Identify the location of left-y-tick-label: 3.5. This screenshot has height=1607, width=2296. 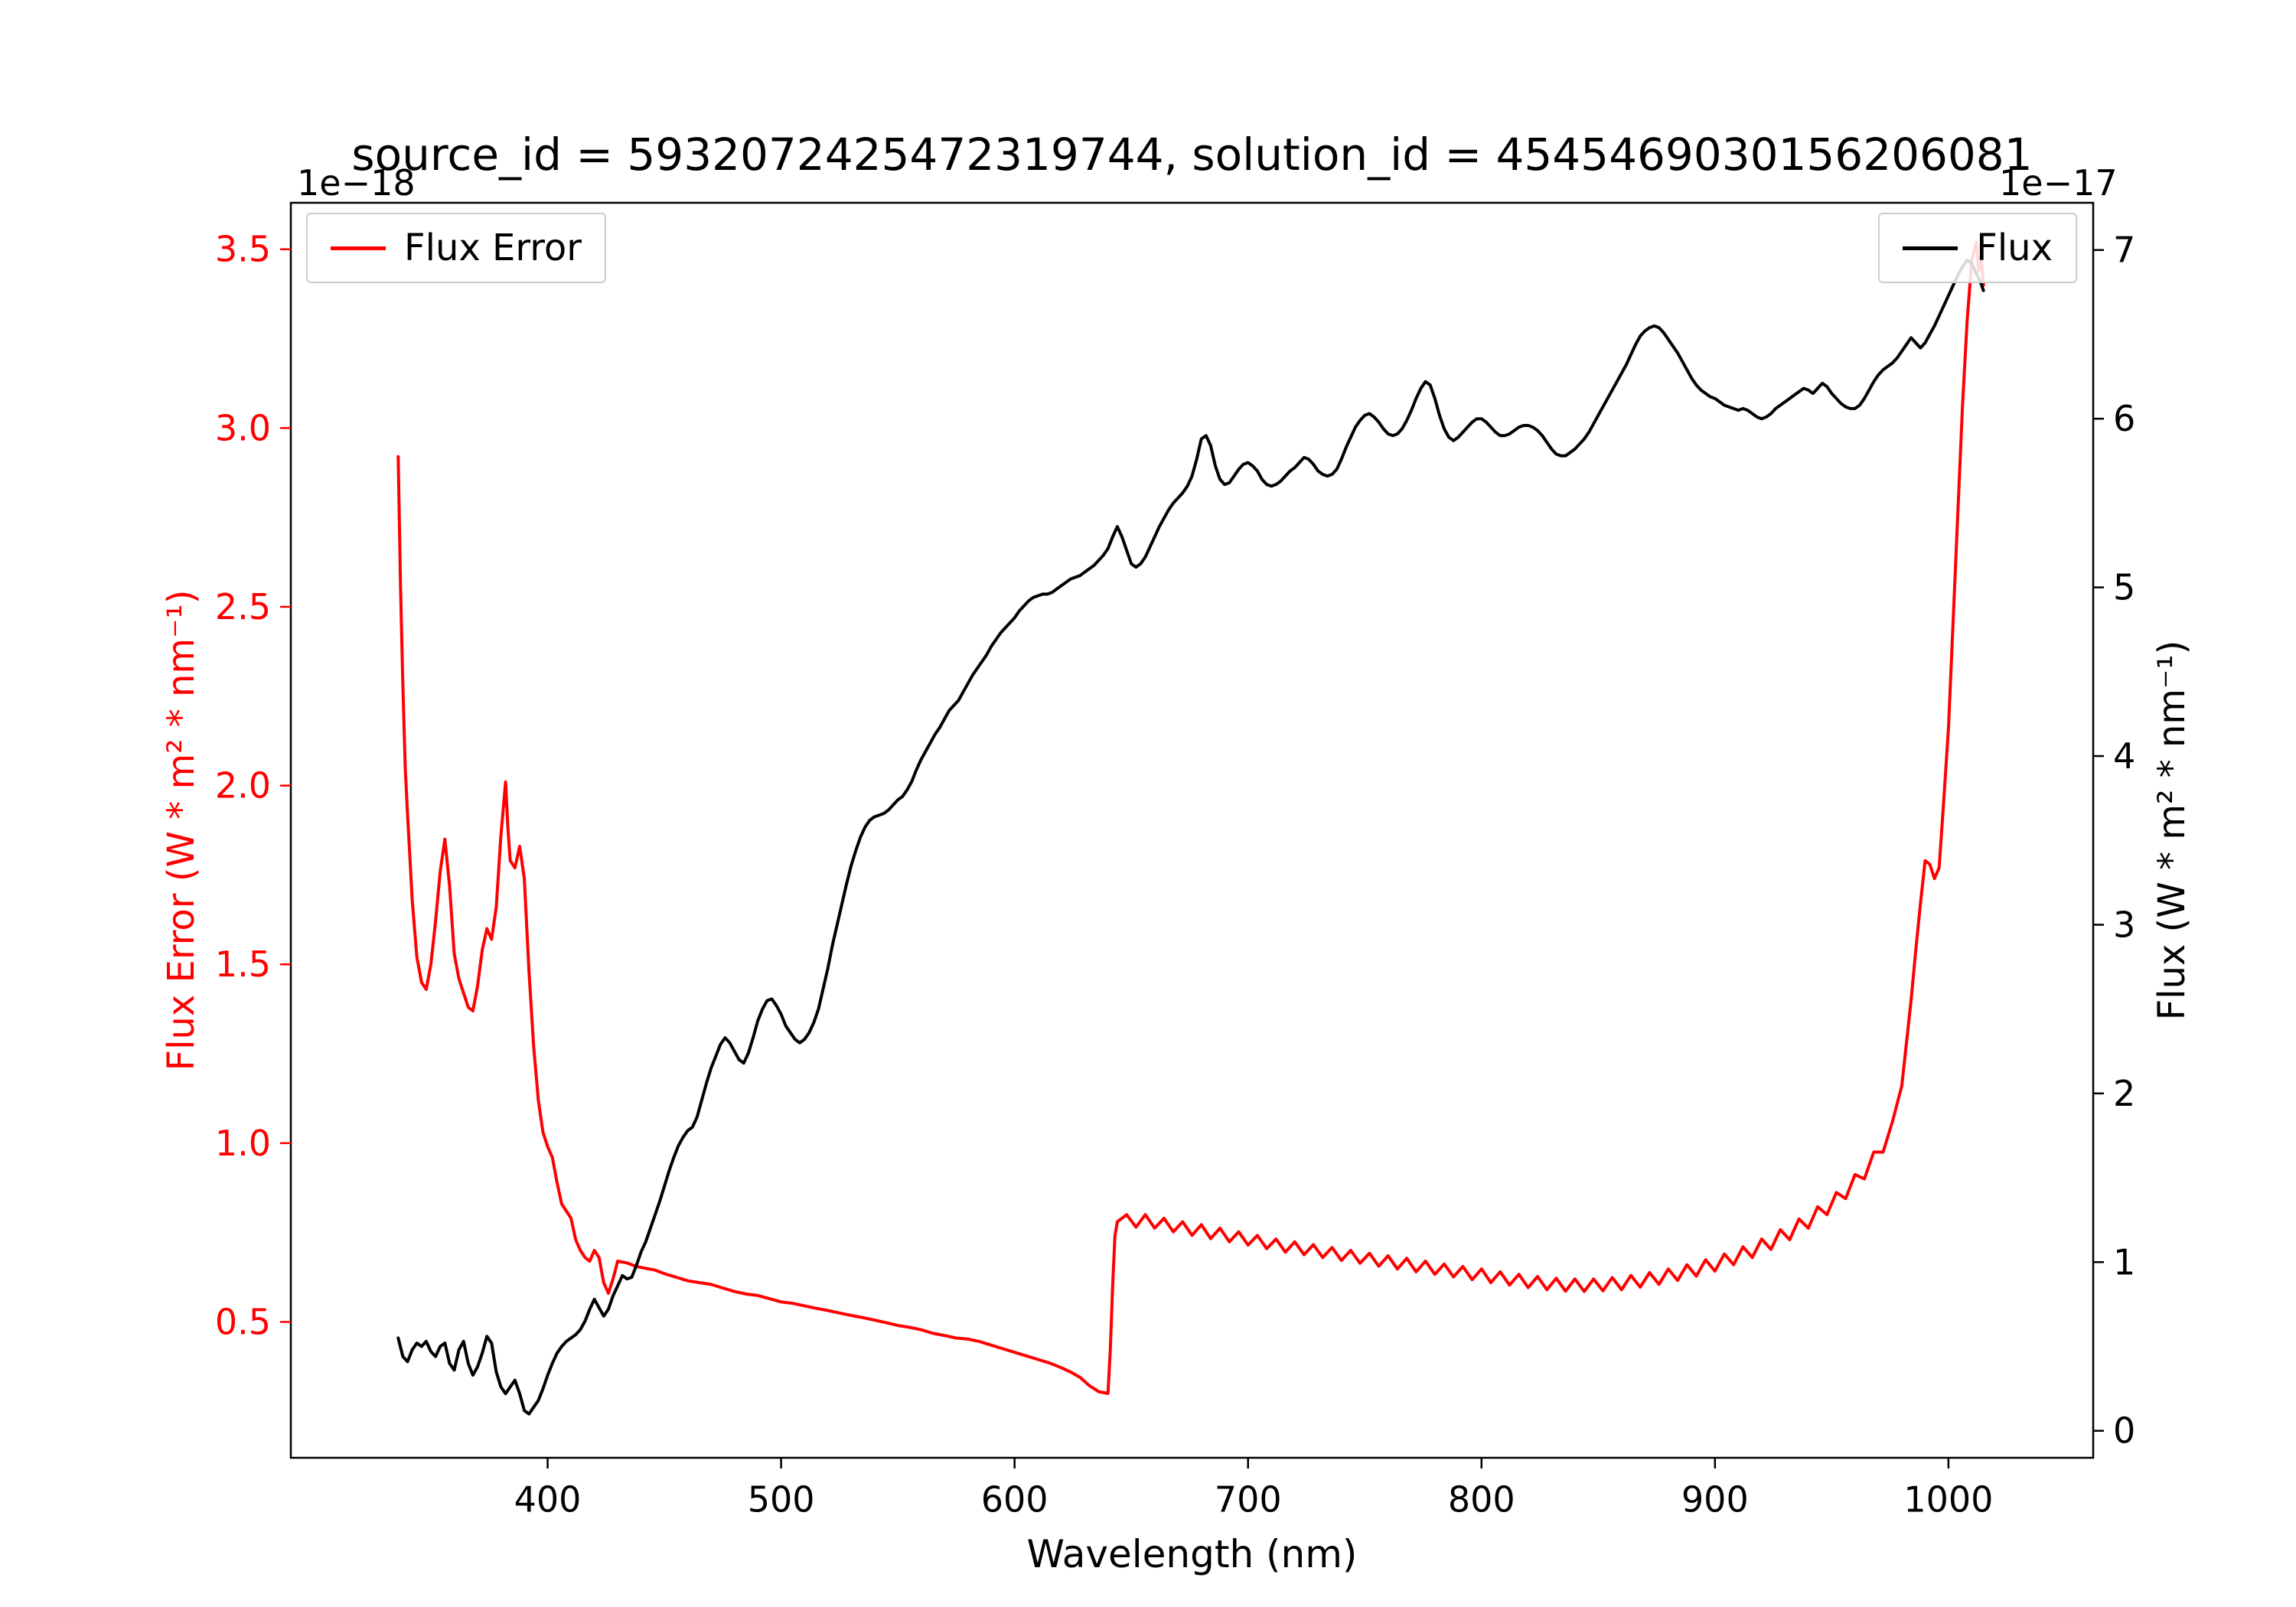
(243, 250).